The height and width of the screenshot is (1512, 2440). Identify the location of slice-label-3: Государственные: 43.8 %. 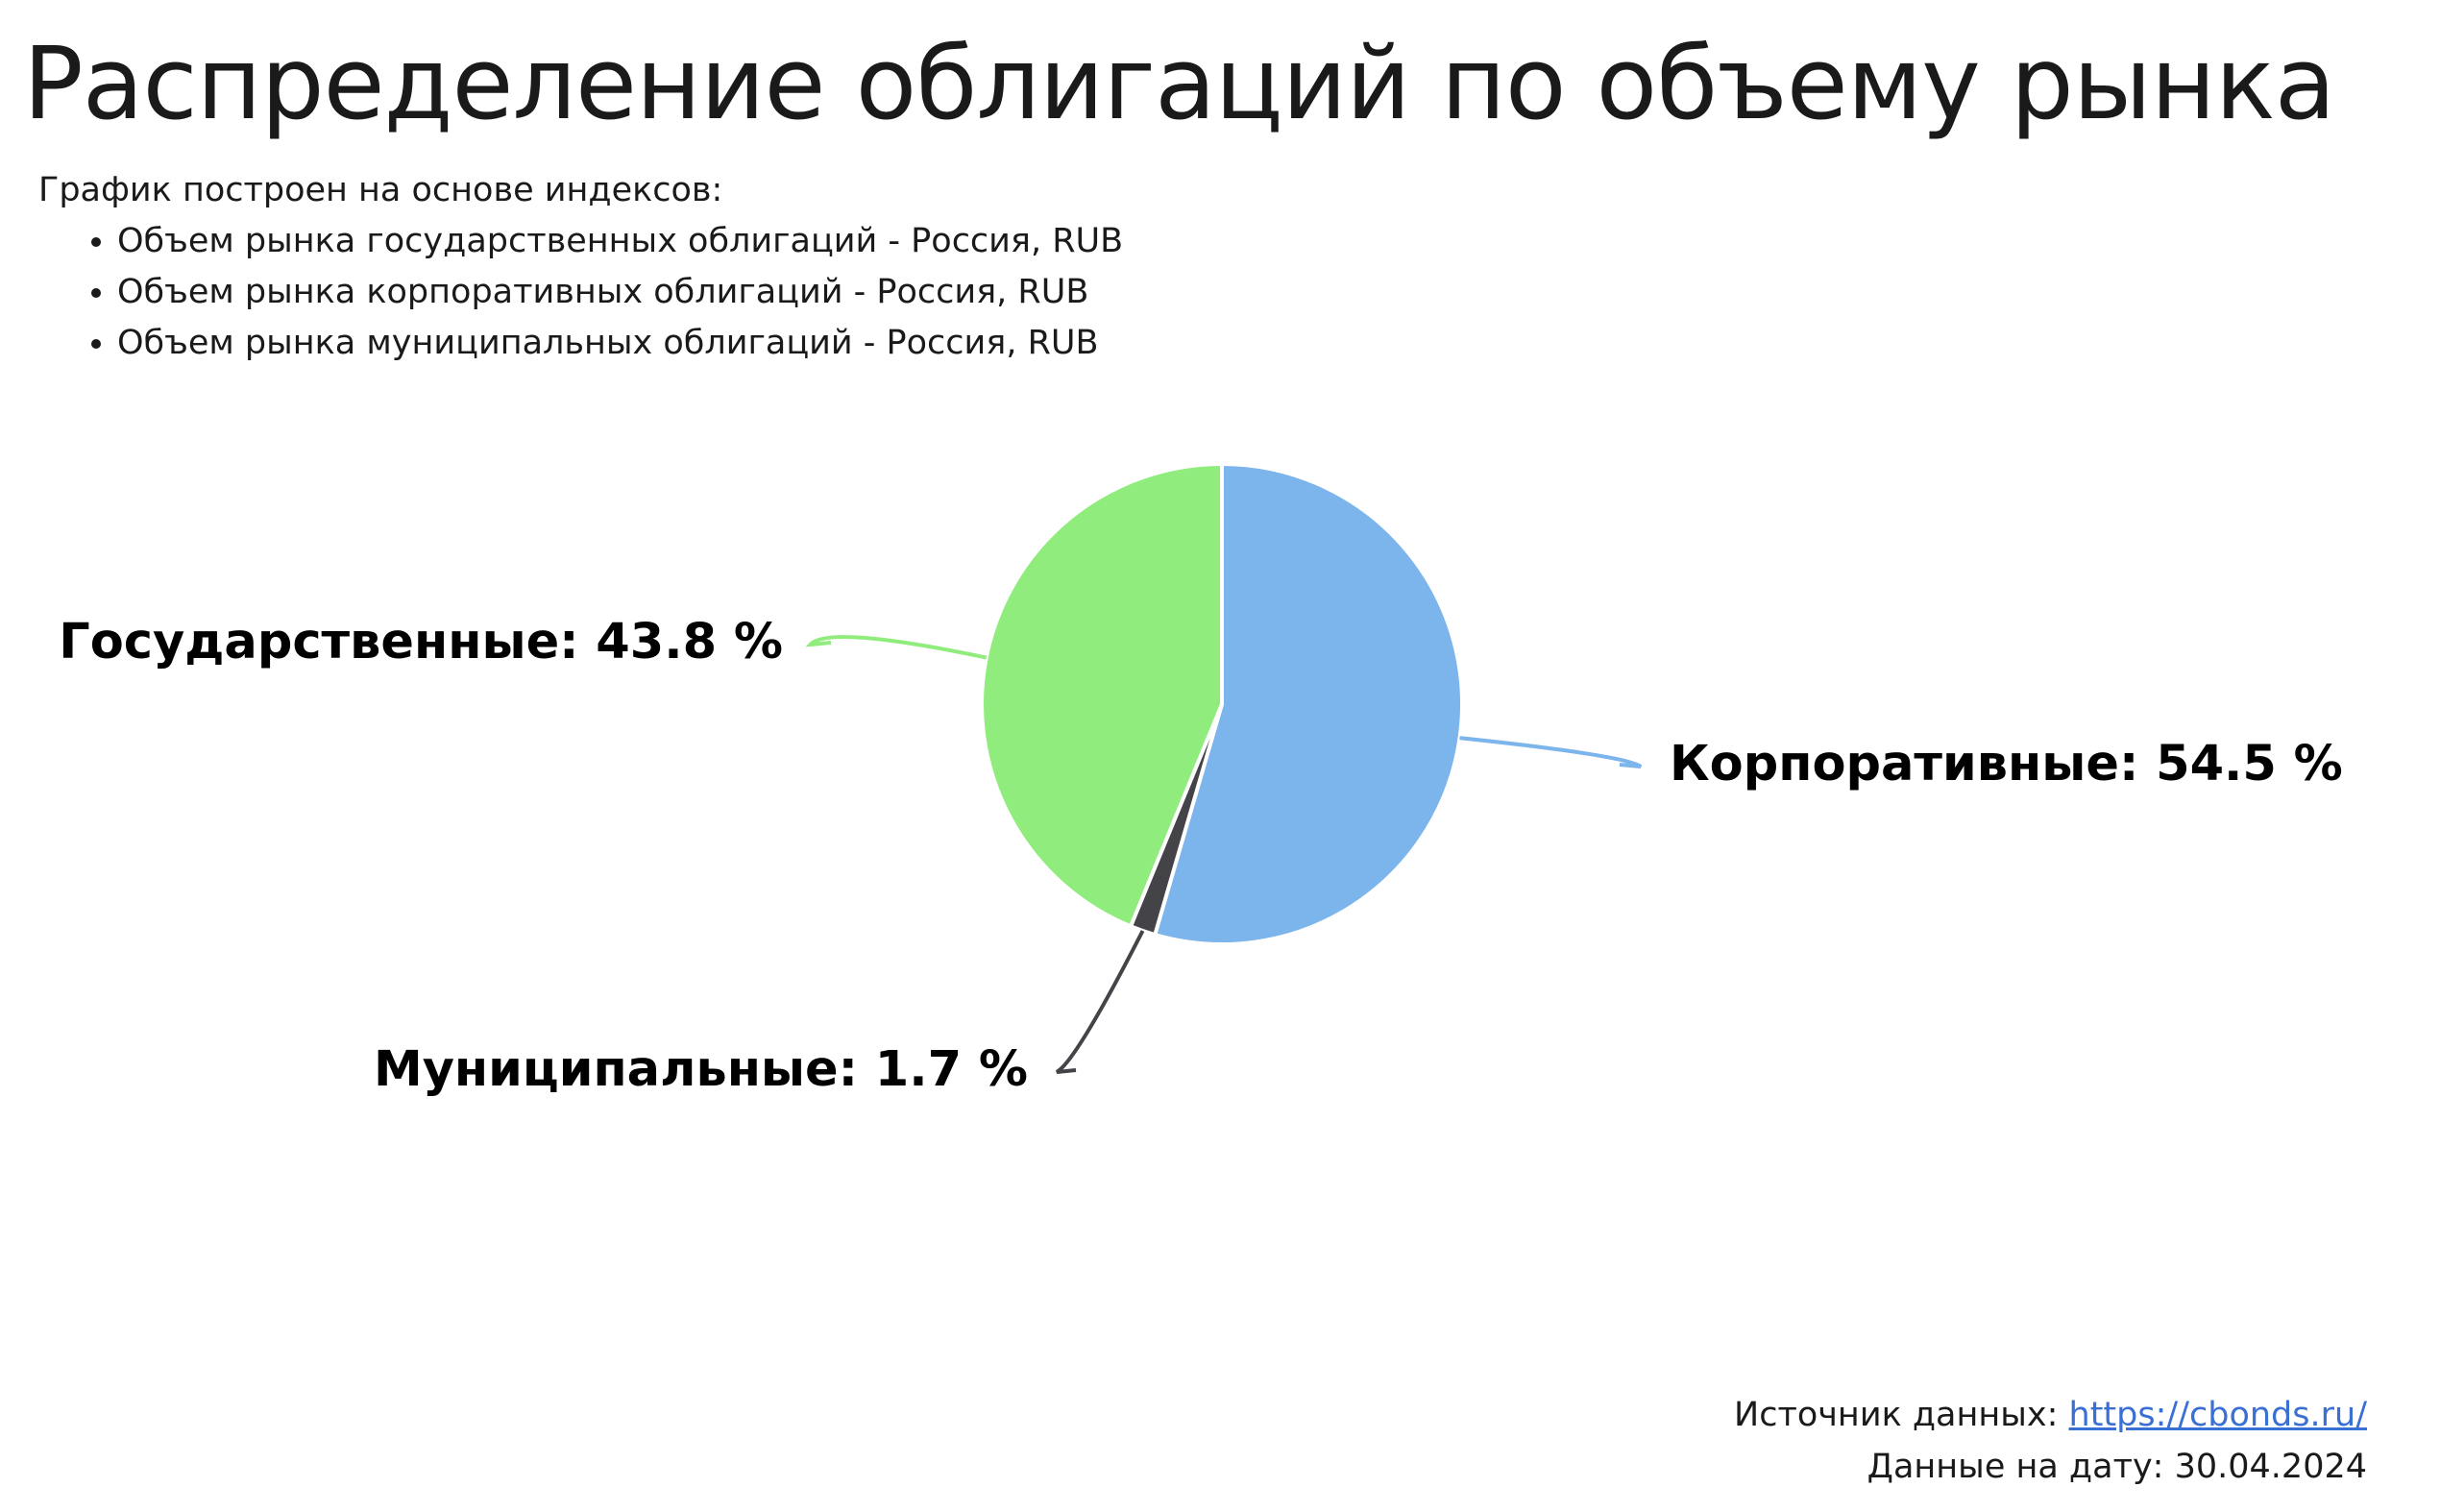
(421, 642).